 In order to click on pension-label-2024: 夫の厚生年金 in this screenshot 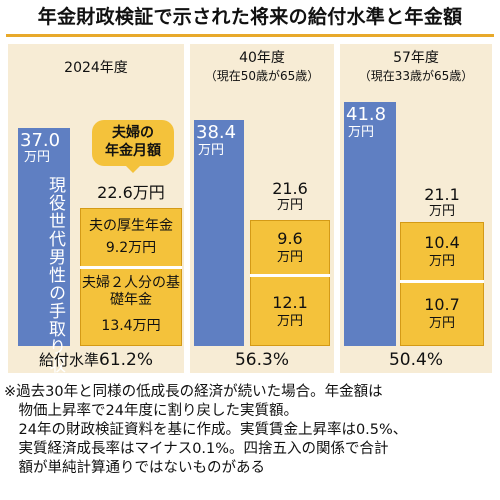, I will do `click(131, 226)`.